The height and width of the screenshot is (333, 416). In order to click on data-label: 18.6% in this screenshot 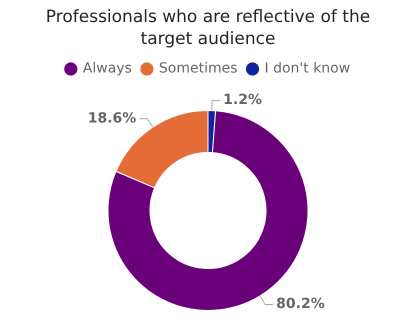, I will do `click(112, 118)`.